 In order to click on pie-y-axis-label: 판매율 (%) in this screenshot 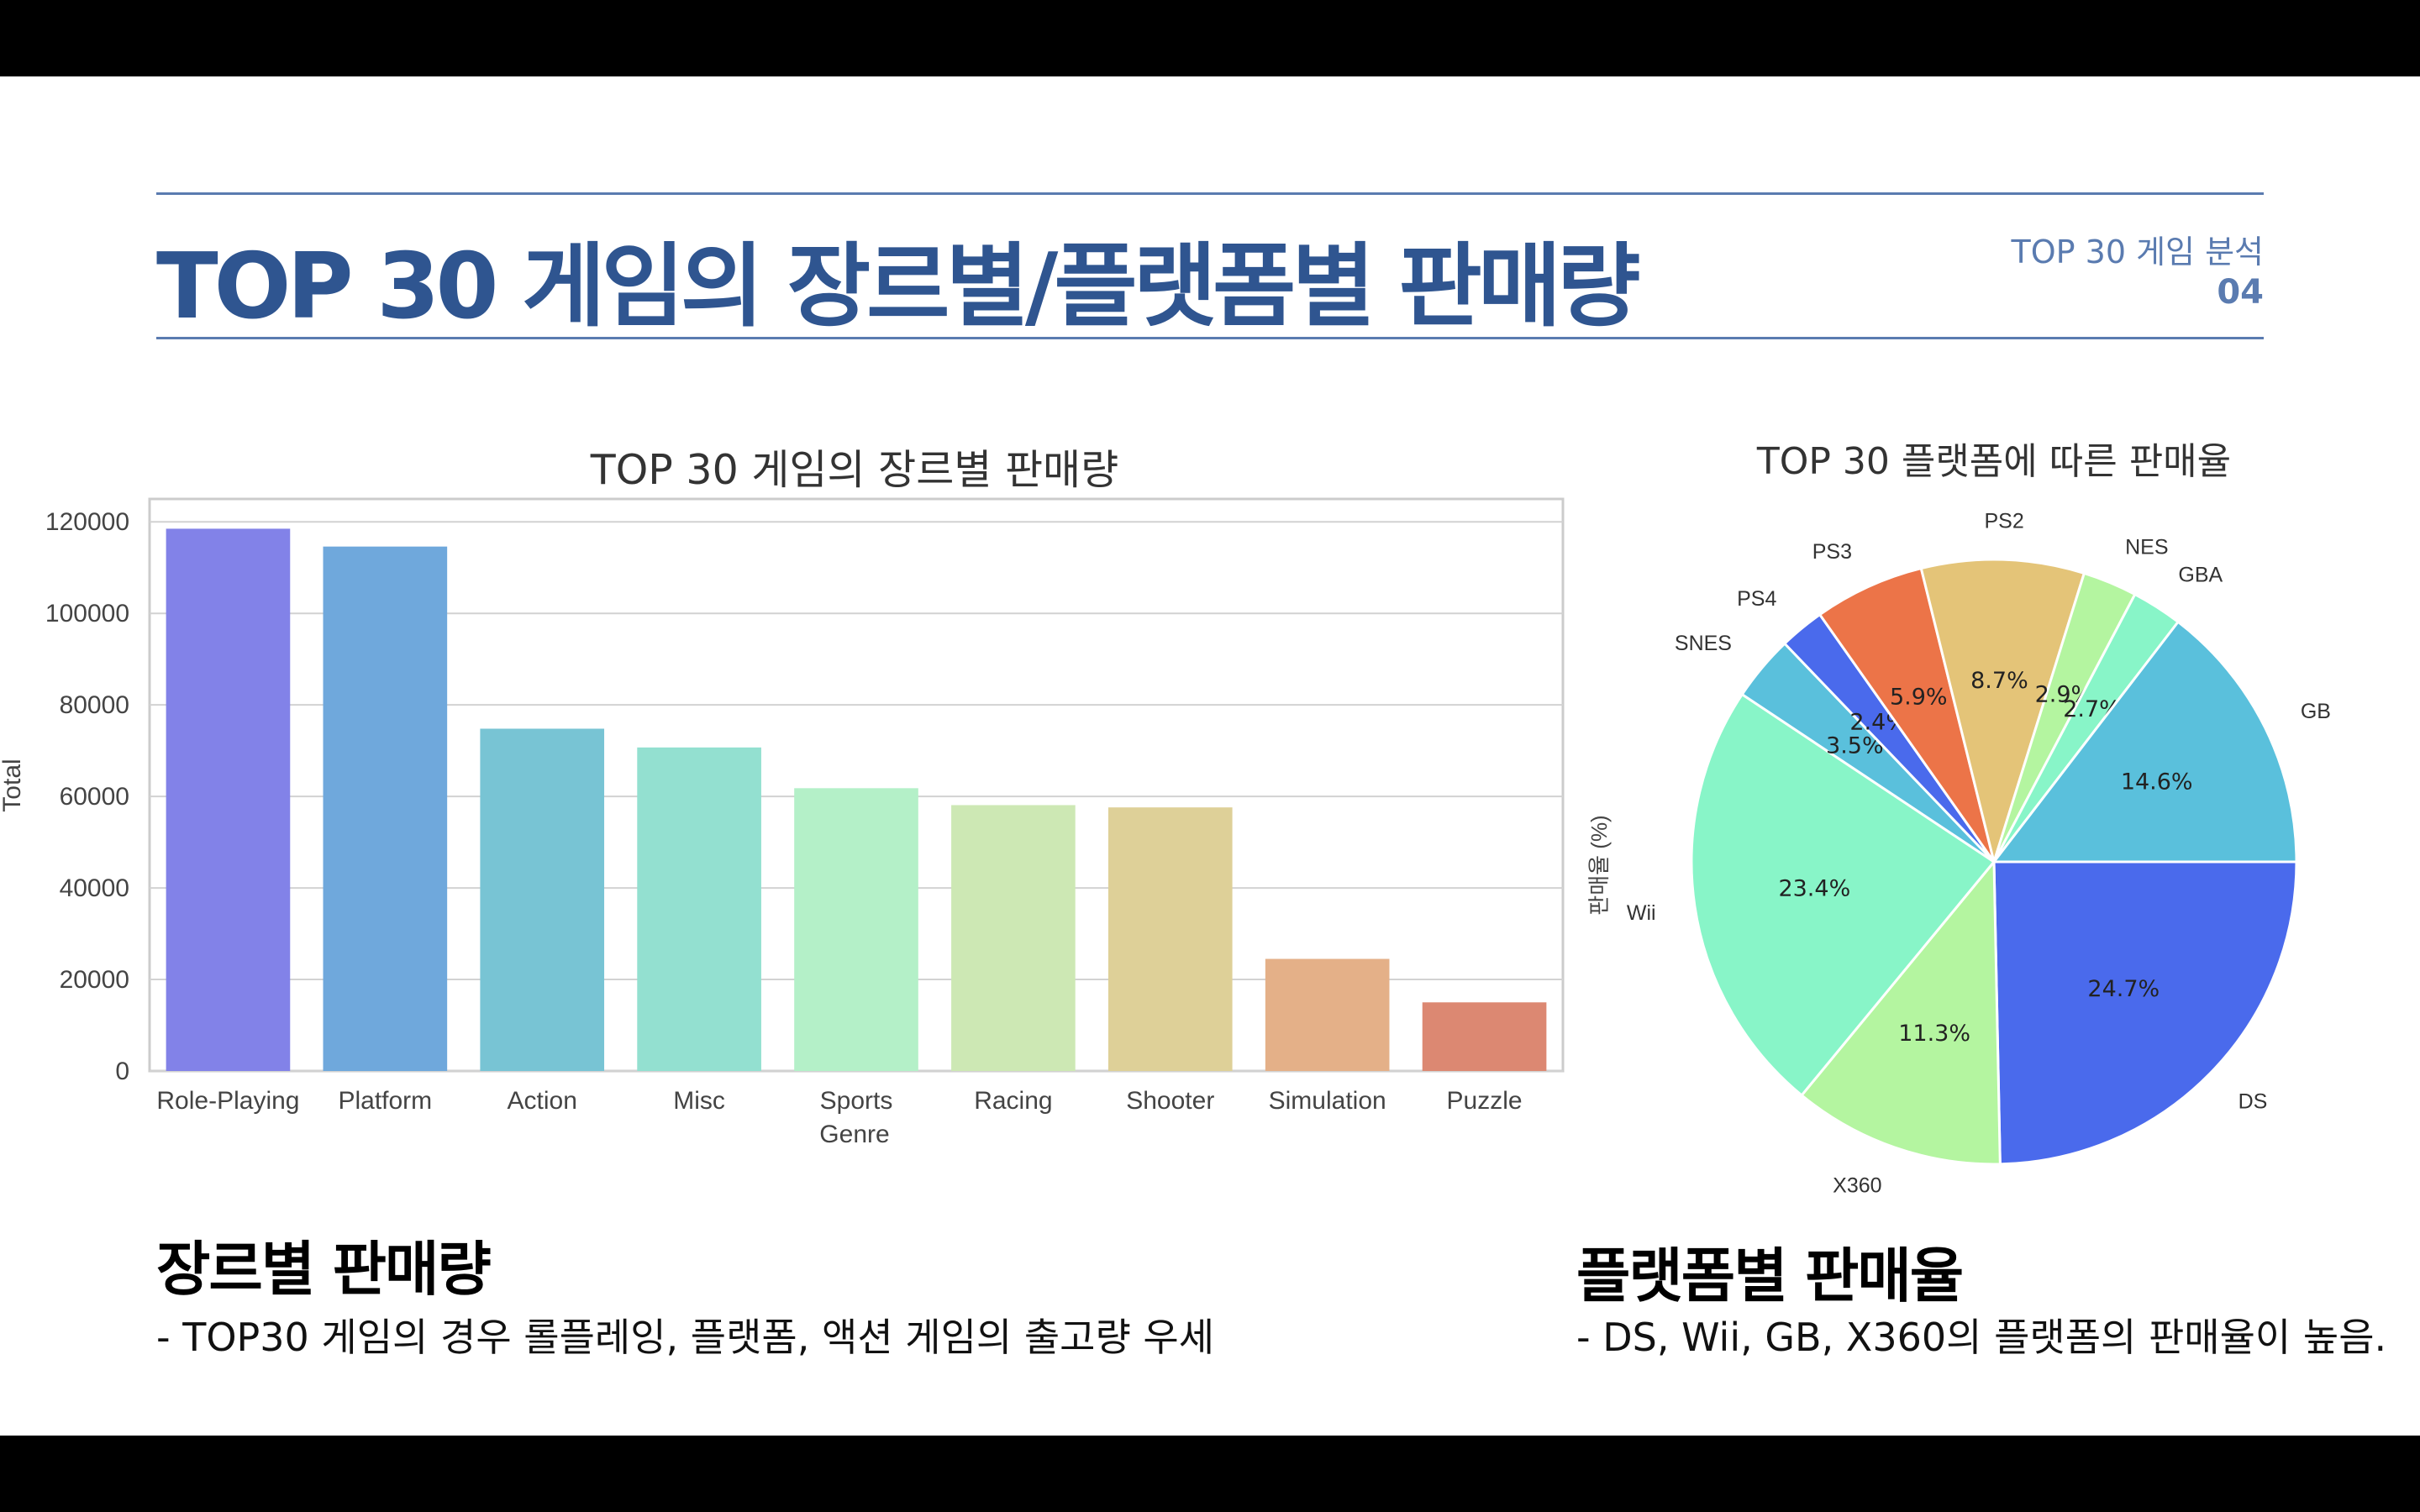, I will do `click(1599, 865)`.